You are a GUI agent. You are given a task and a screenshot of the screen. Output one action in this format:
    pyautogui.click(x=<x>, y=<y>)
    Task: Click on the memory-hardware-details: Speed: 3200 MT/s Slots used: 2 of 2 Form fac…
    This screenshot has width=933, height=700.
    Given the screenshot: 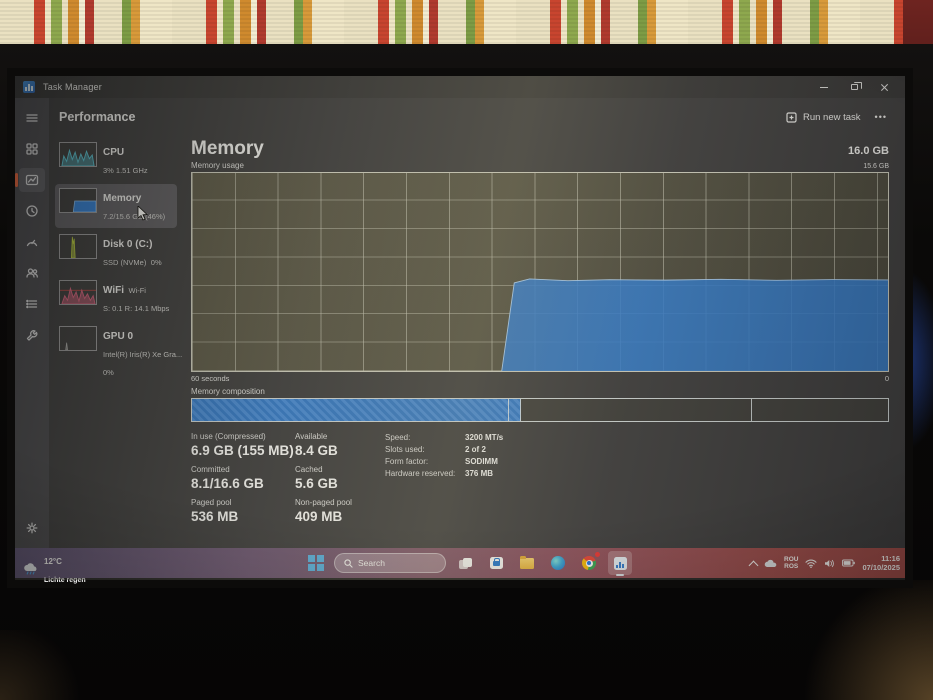 What is the action you would take?
    pyautogui.click(x=444, y=481)
    